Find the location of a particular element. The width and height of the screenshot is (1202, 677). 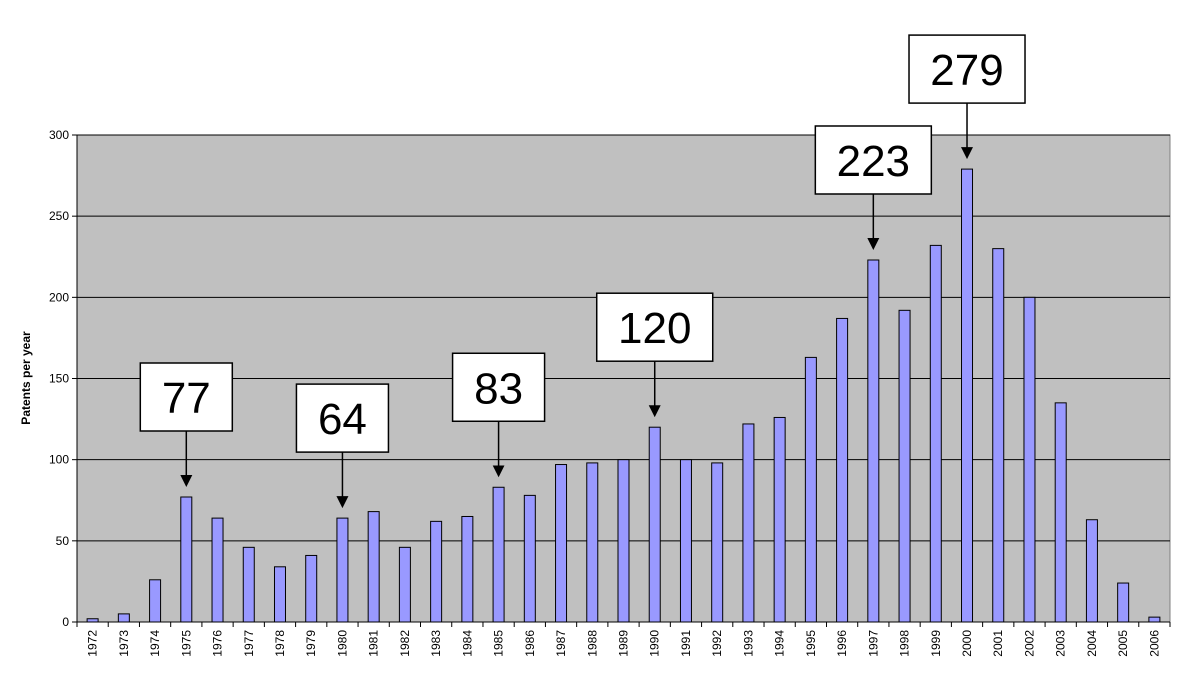

bar-2002 is located at coordinates (1029, 459).